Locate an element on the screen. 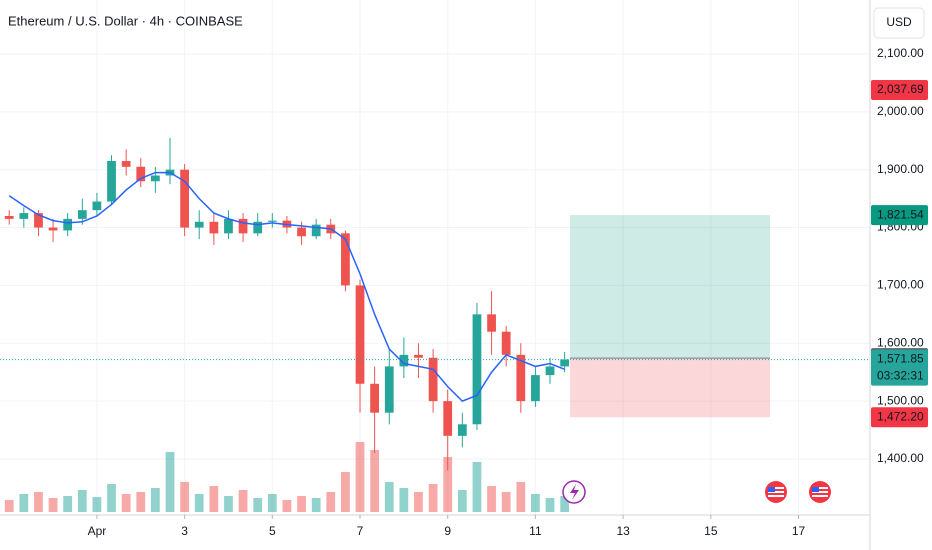 The image size is (932, 550). y-tick-label: 1,400.00 is located at coordinates (900, 458).